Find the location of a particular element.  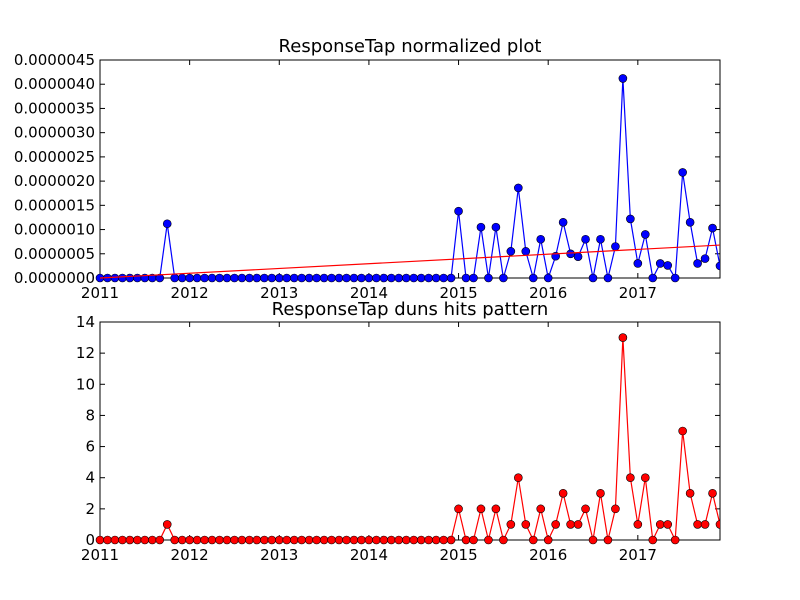

y-tick-label: 0.0000010 is located at coordinates (54, 230).